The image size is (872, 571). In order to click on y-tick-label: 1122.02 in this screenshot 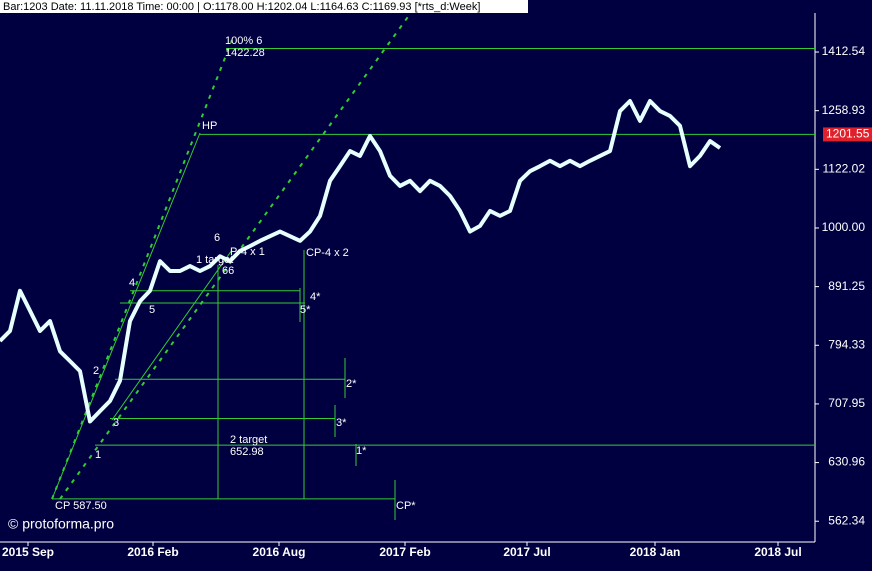, I will do `click(844, 168)`.